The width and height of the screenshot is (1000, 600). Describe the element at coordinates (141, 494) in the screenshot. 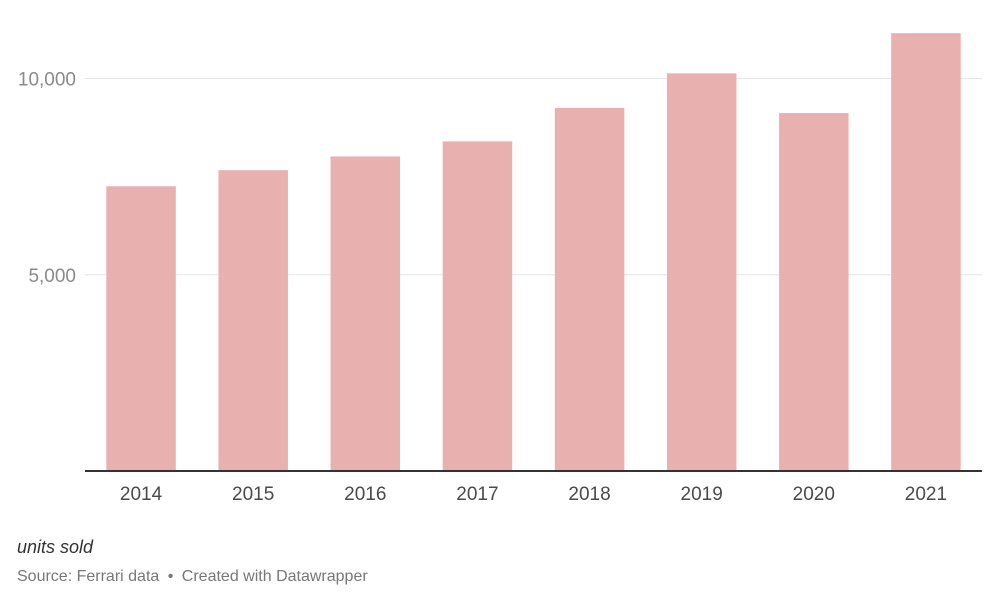

I see `x-tick-label: 2014` at that location.